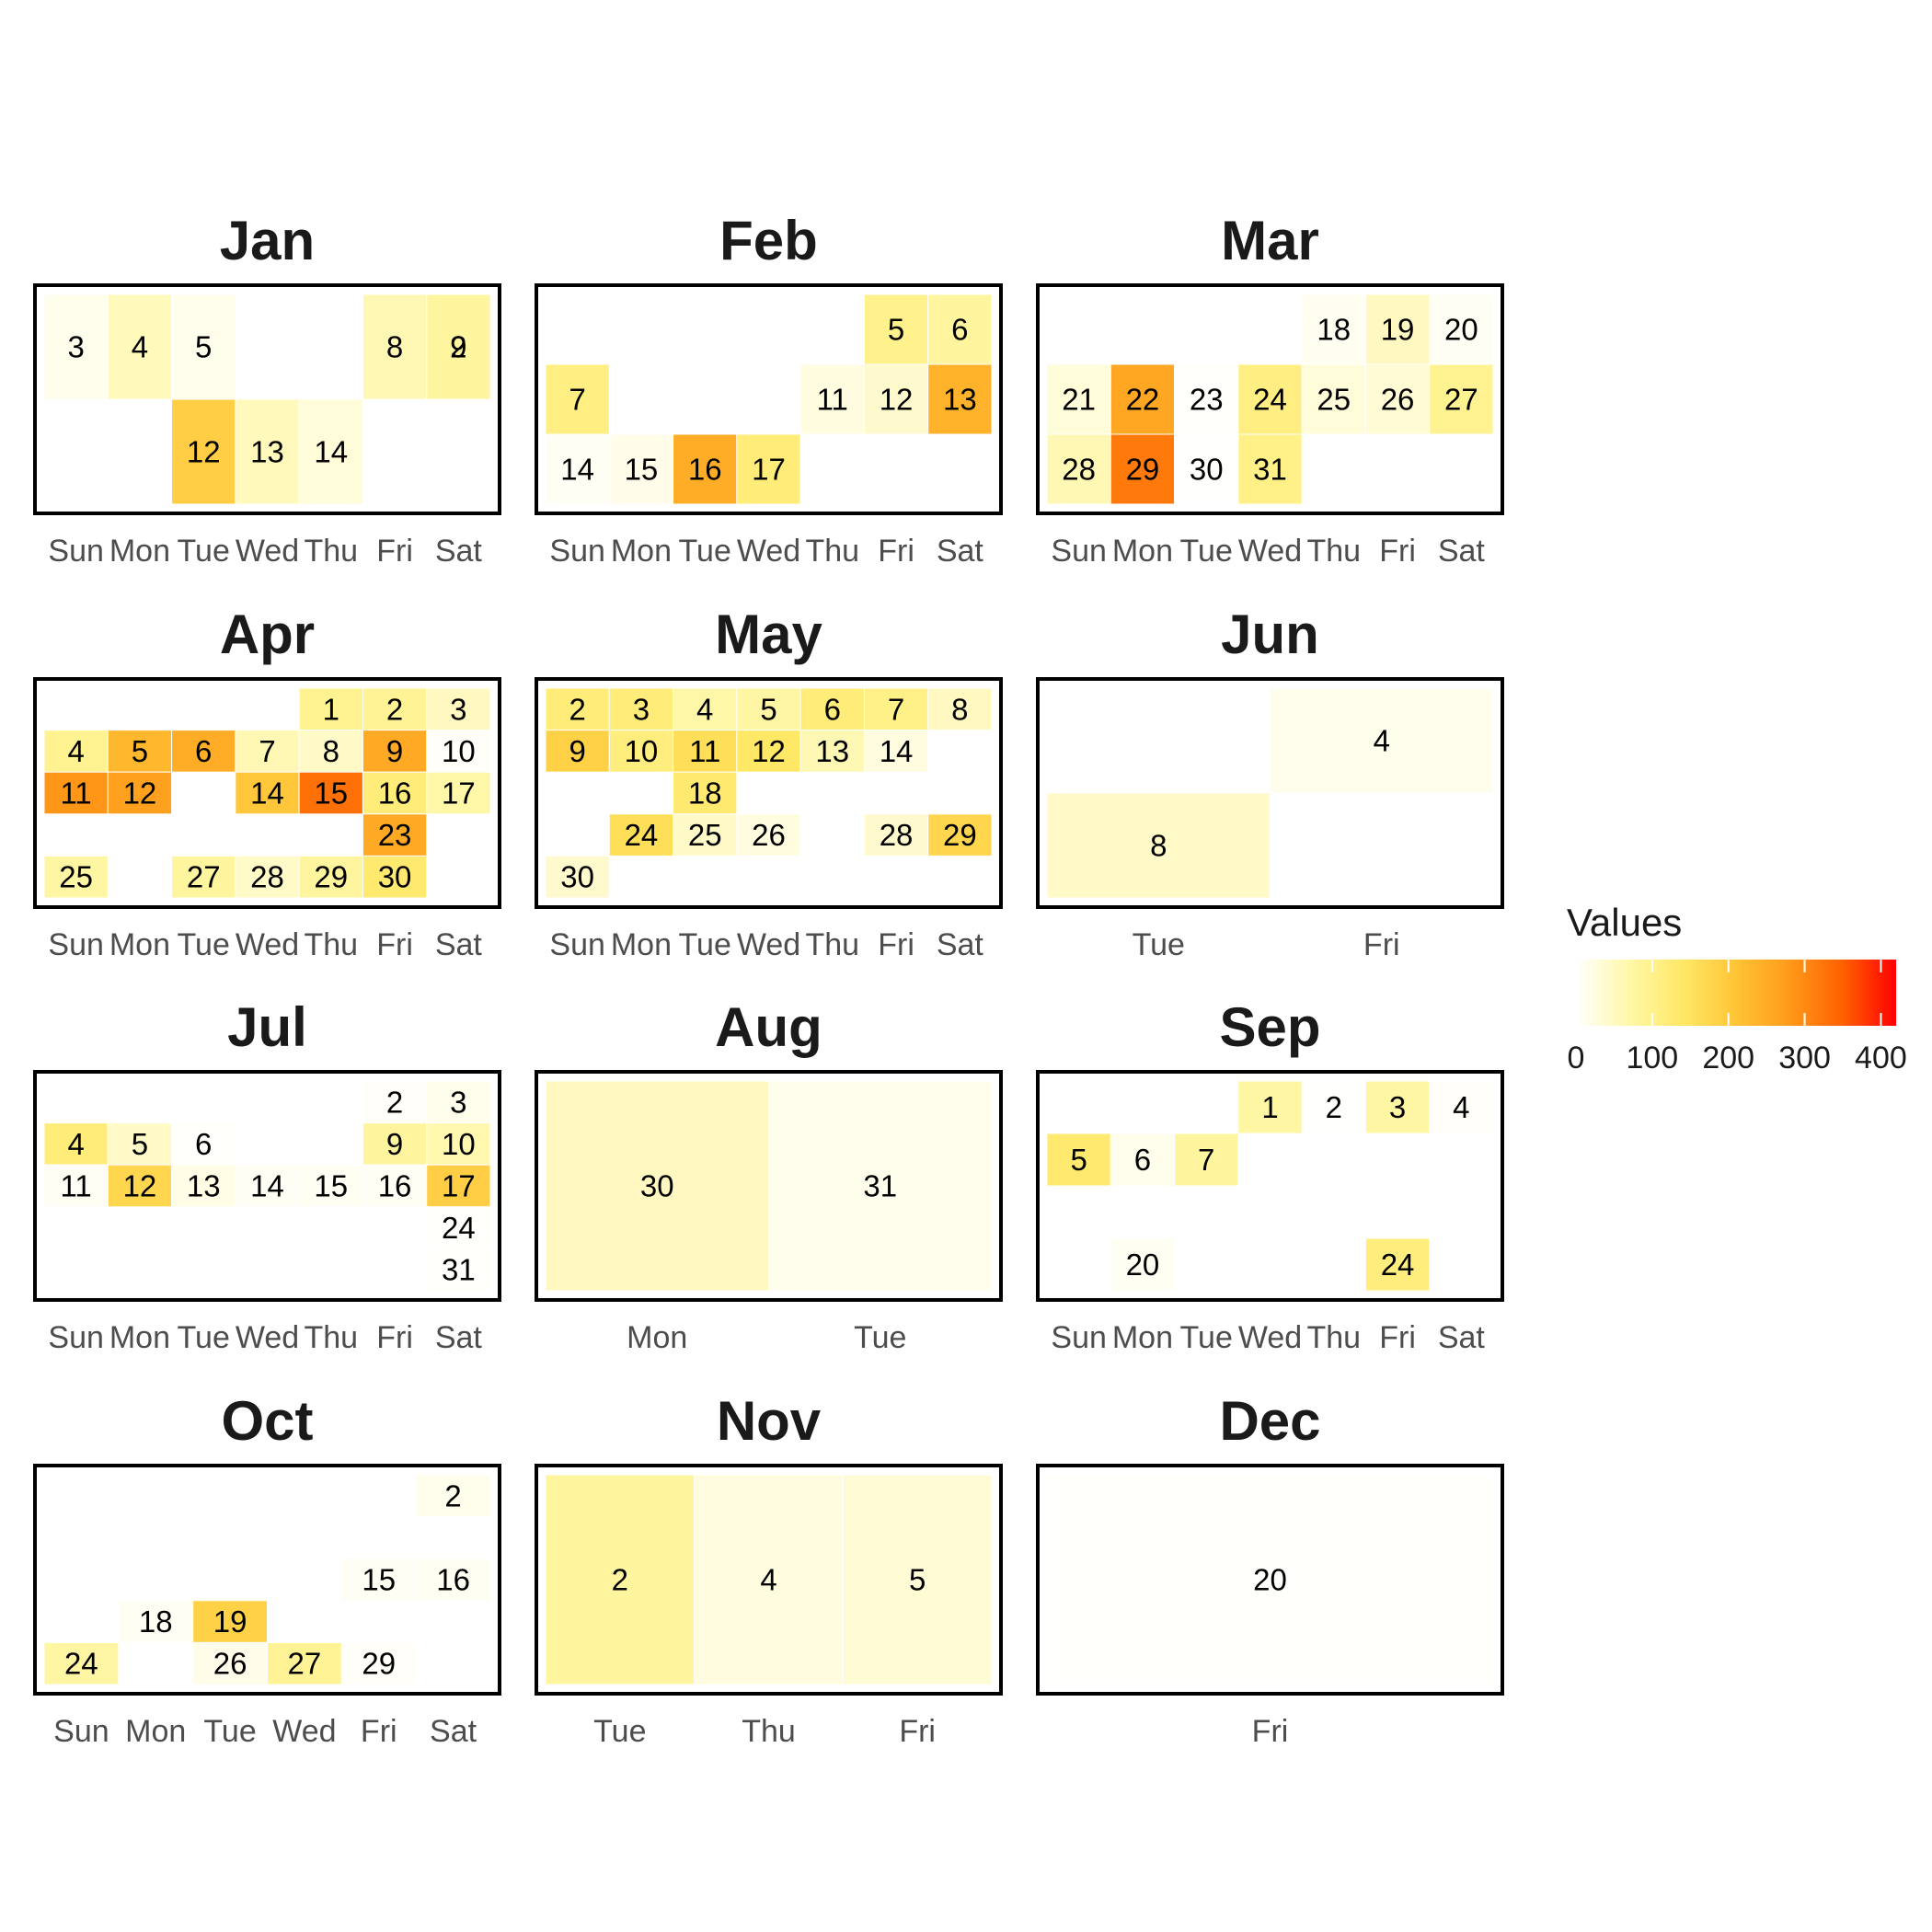 Image resolution: width=1932 pixels, height=1932 pixels. I want to click on day-label: 16, so click(395, 1186).